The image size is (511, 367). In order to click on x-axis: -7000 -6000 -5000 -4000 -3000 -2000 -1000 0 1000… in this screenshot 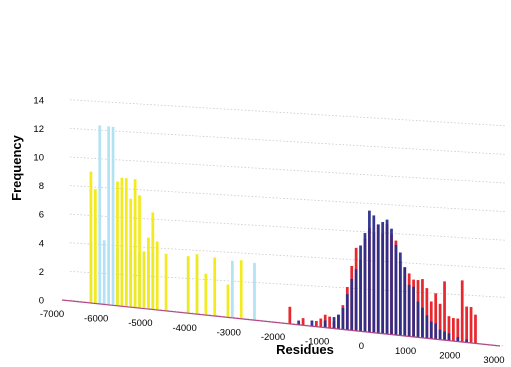, I will do `click(272, 337)`.